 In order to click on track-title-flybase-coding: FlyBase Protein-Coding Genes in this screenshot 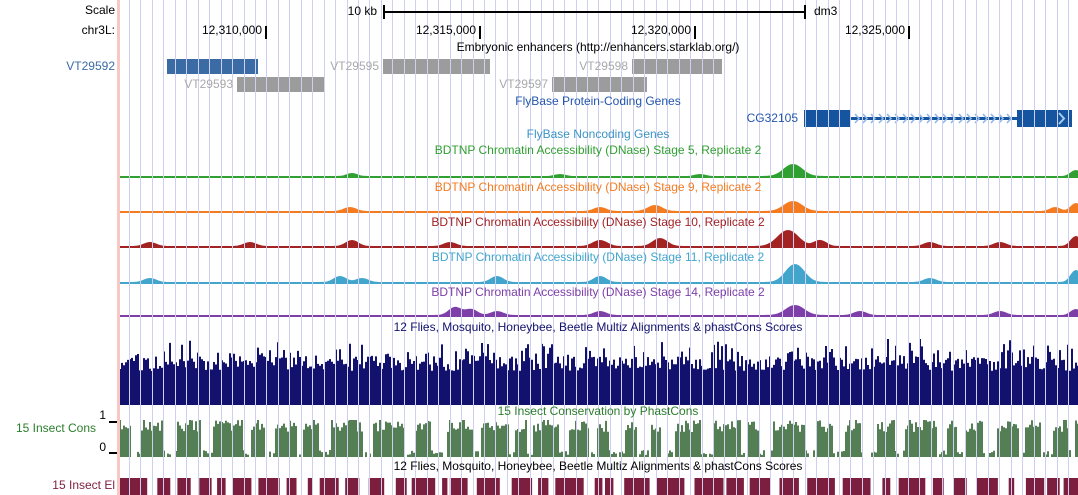, I will do `click(598, 101)`.